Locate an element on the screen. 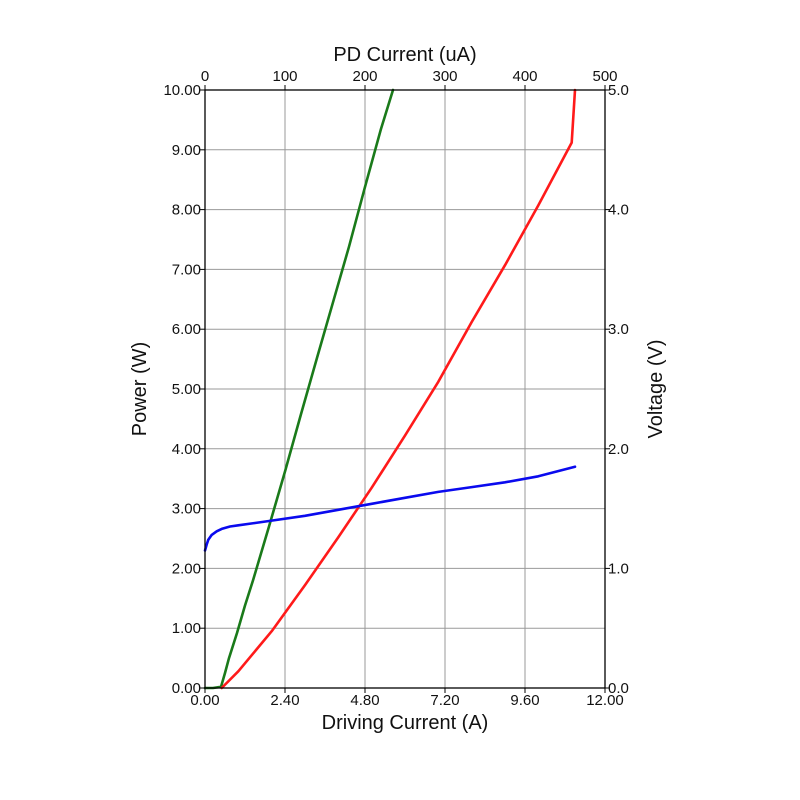  left-tick-label: 4.00 is located at coordinates (186, 449).